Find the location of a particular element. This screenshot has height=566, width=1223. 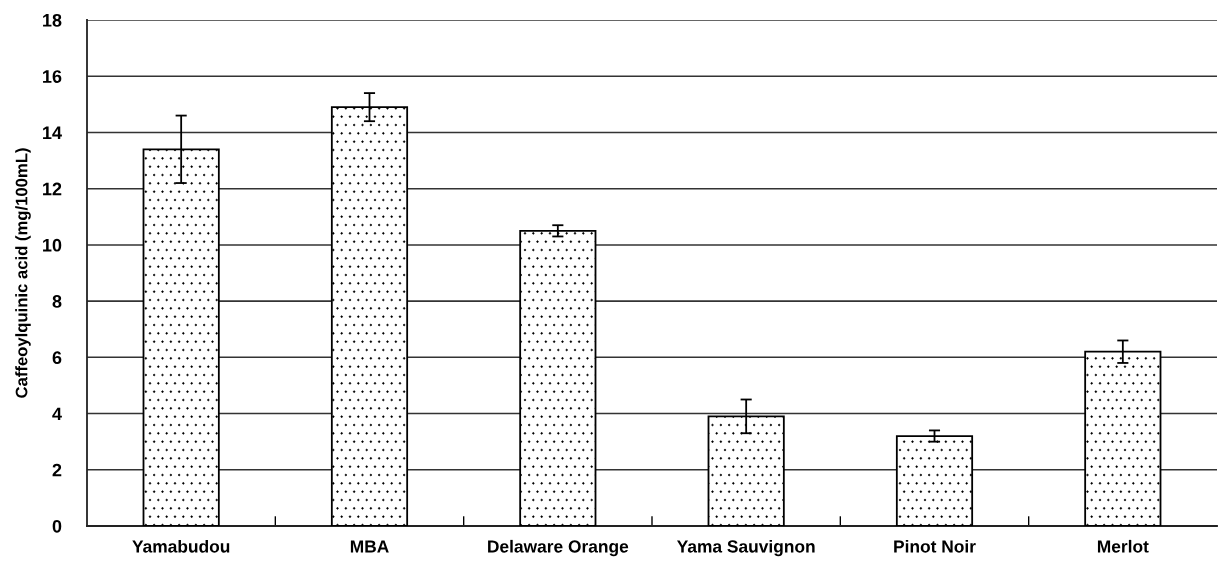

x-tick-label: Delaware Orange is located at coordinates (558, 548).